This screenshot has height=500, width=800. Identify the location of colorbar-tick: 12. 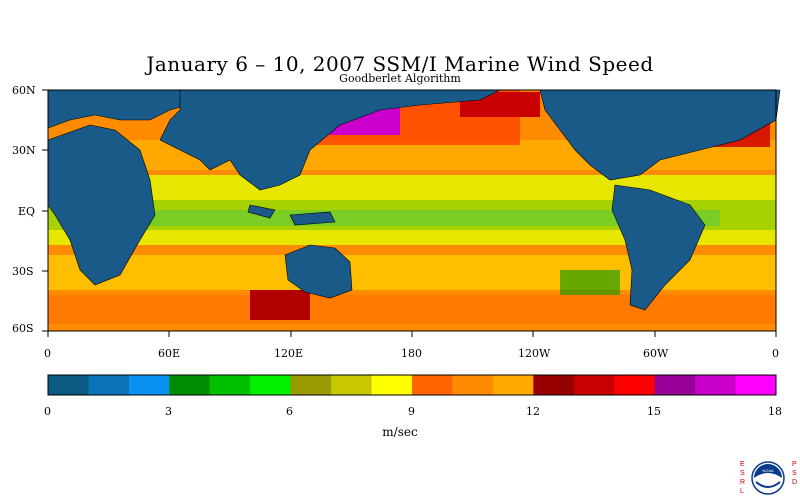
(533, 411).